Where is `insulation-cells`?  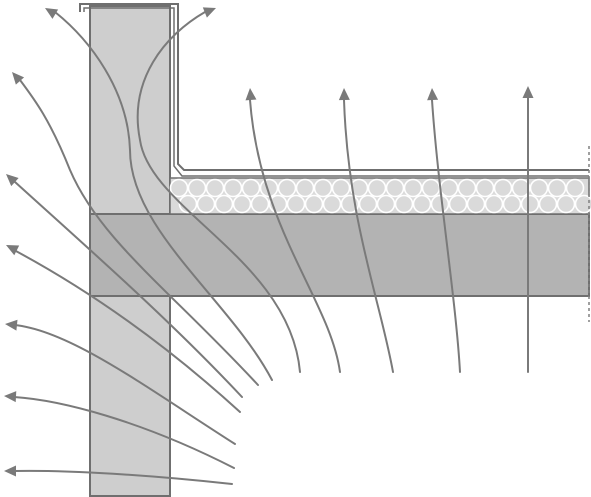
insulation-cells is located at coordinates (380, 196).